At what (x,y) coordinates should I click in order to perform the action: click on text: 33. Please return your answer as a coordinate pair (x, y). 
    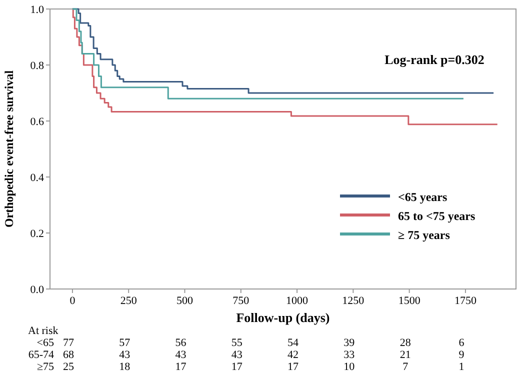
    Looking at the image, I should click on (350, 355).